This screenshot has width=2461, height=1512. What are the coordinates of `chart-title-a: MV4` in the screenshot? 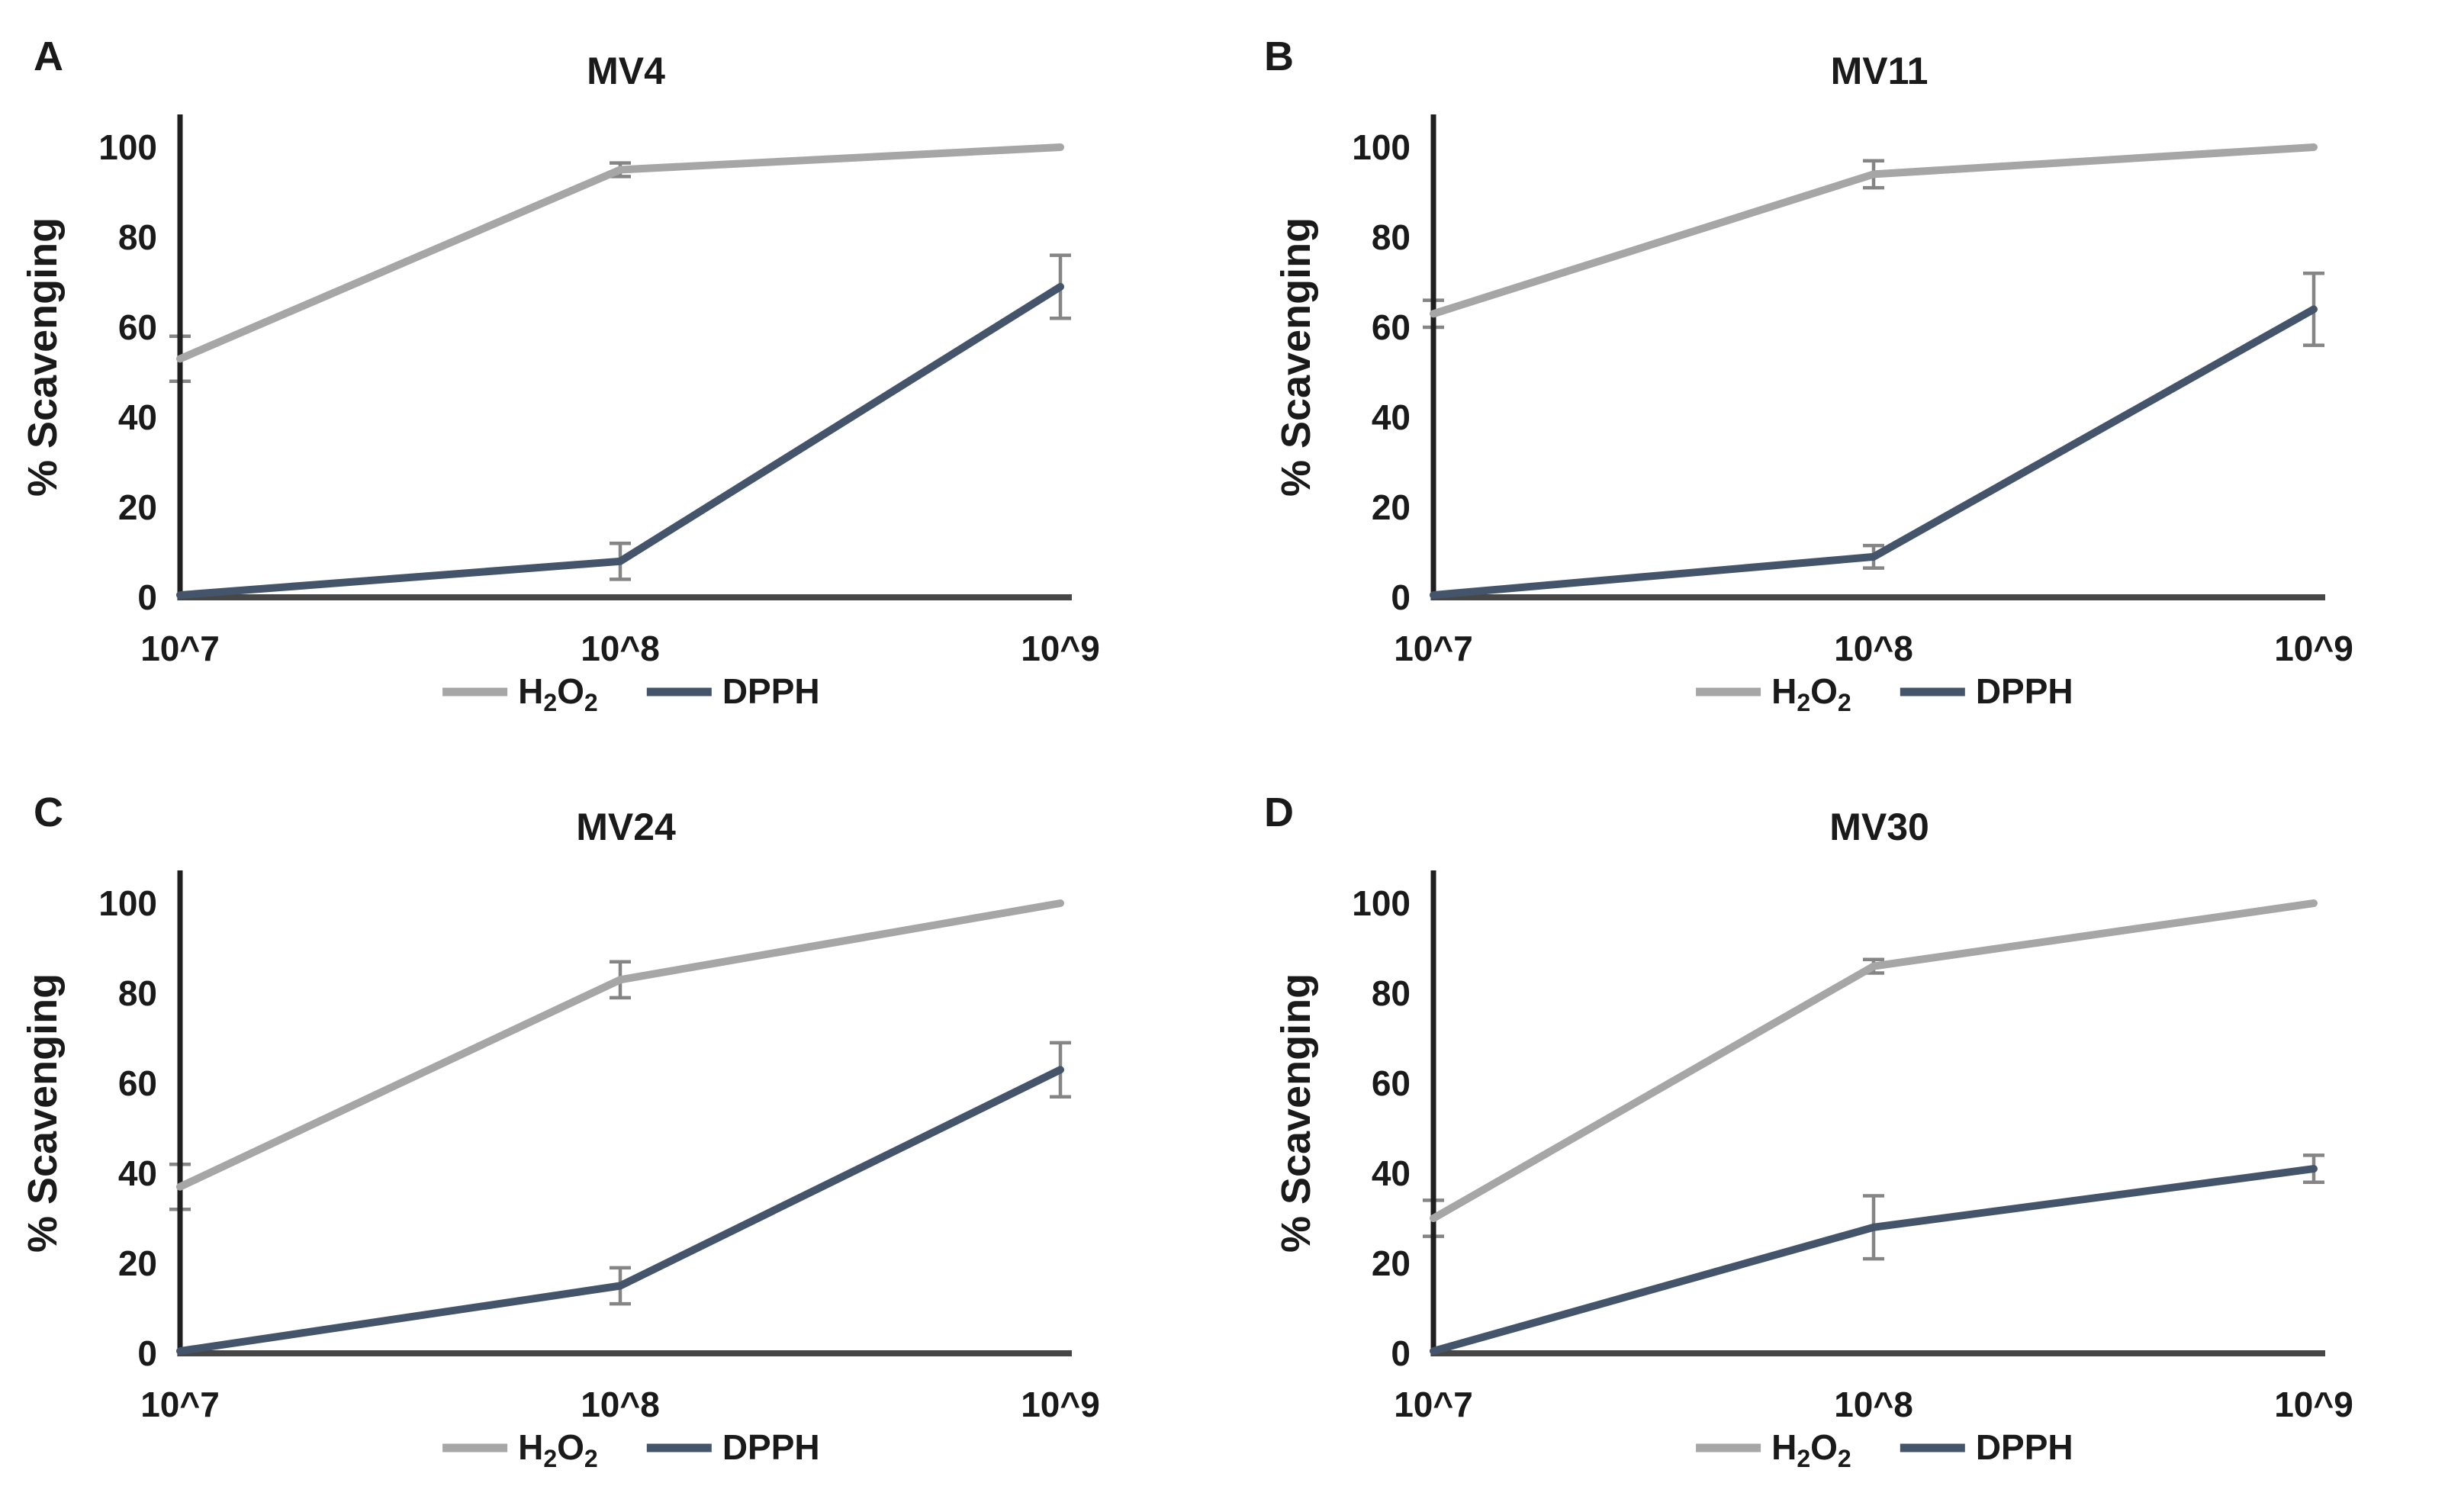 It's located at (626, 71).